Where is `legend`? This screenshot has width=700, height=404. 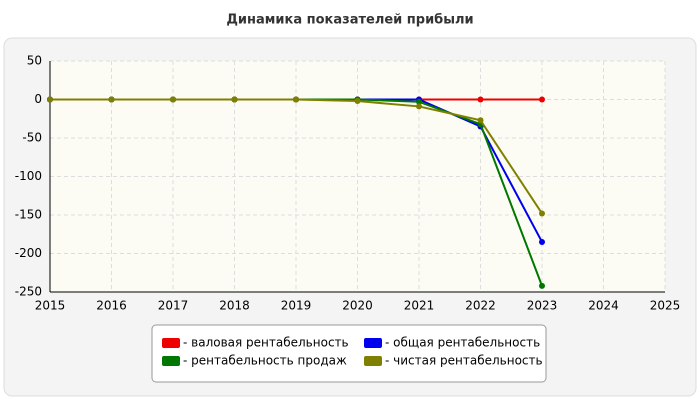 legend is located at coordinates (349, 353).